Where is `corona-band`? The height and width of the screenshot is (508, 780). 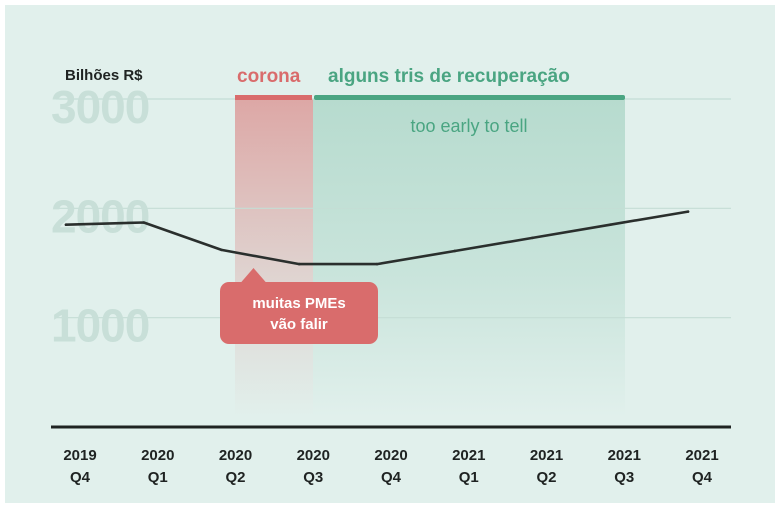 corona-band is located at coordinates (274, 258).